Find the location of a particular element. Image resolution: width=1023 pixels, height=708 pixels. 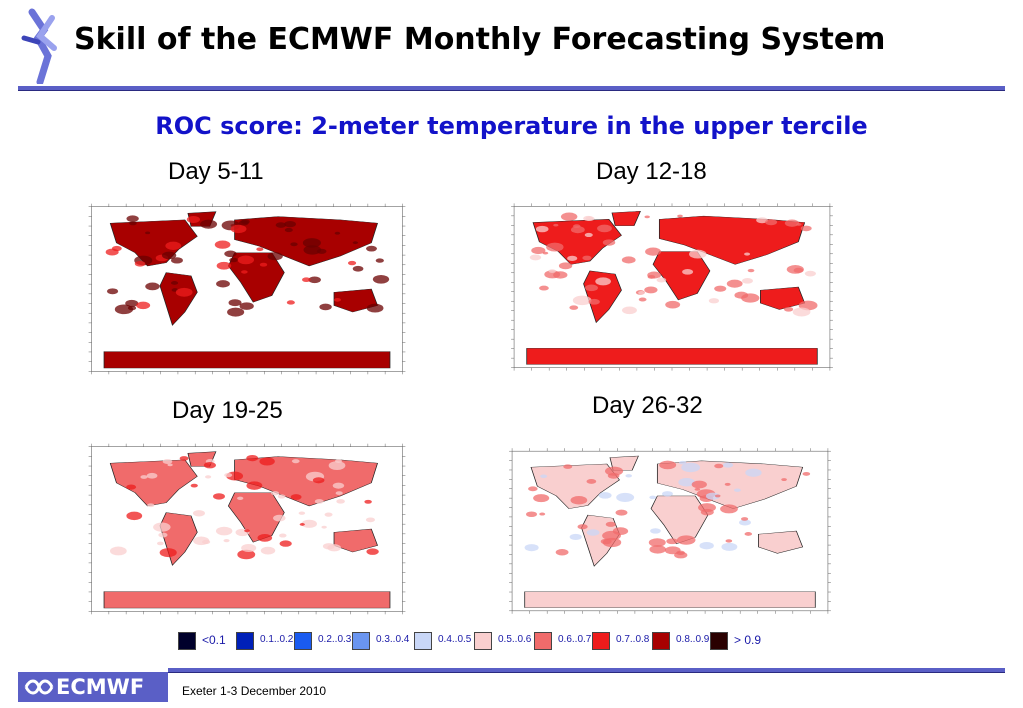

legend-label: 0.6..0.7 is located at coordinates (575, 639).